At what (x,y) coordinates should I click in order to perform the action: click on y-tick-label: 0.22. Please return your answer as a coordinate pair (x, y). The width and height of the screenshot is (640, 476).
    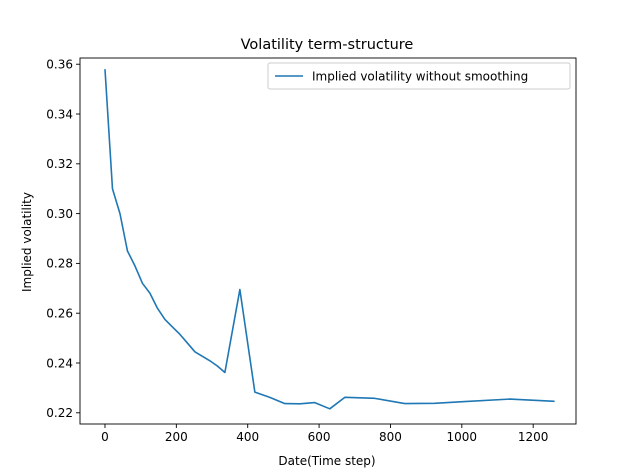
    Looking at the image, I should click on (59, 413).